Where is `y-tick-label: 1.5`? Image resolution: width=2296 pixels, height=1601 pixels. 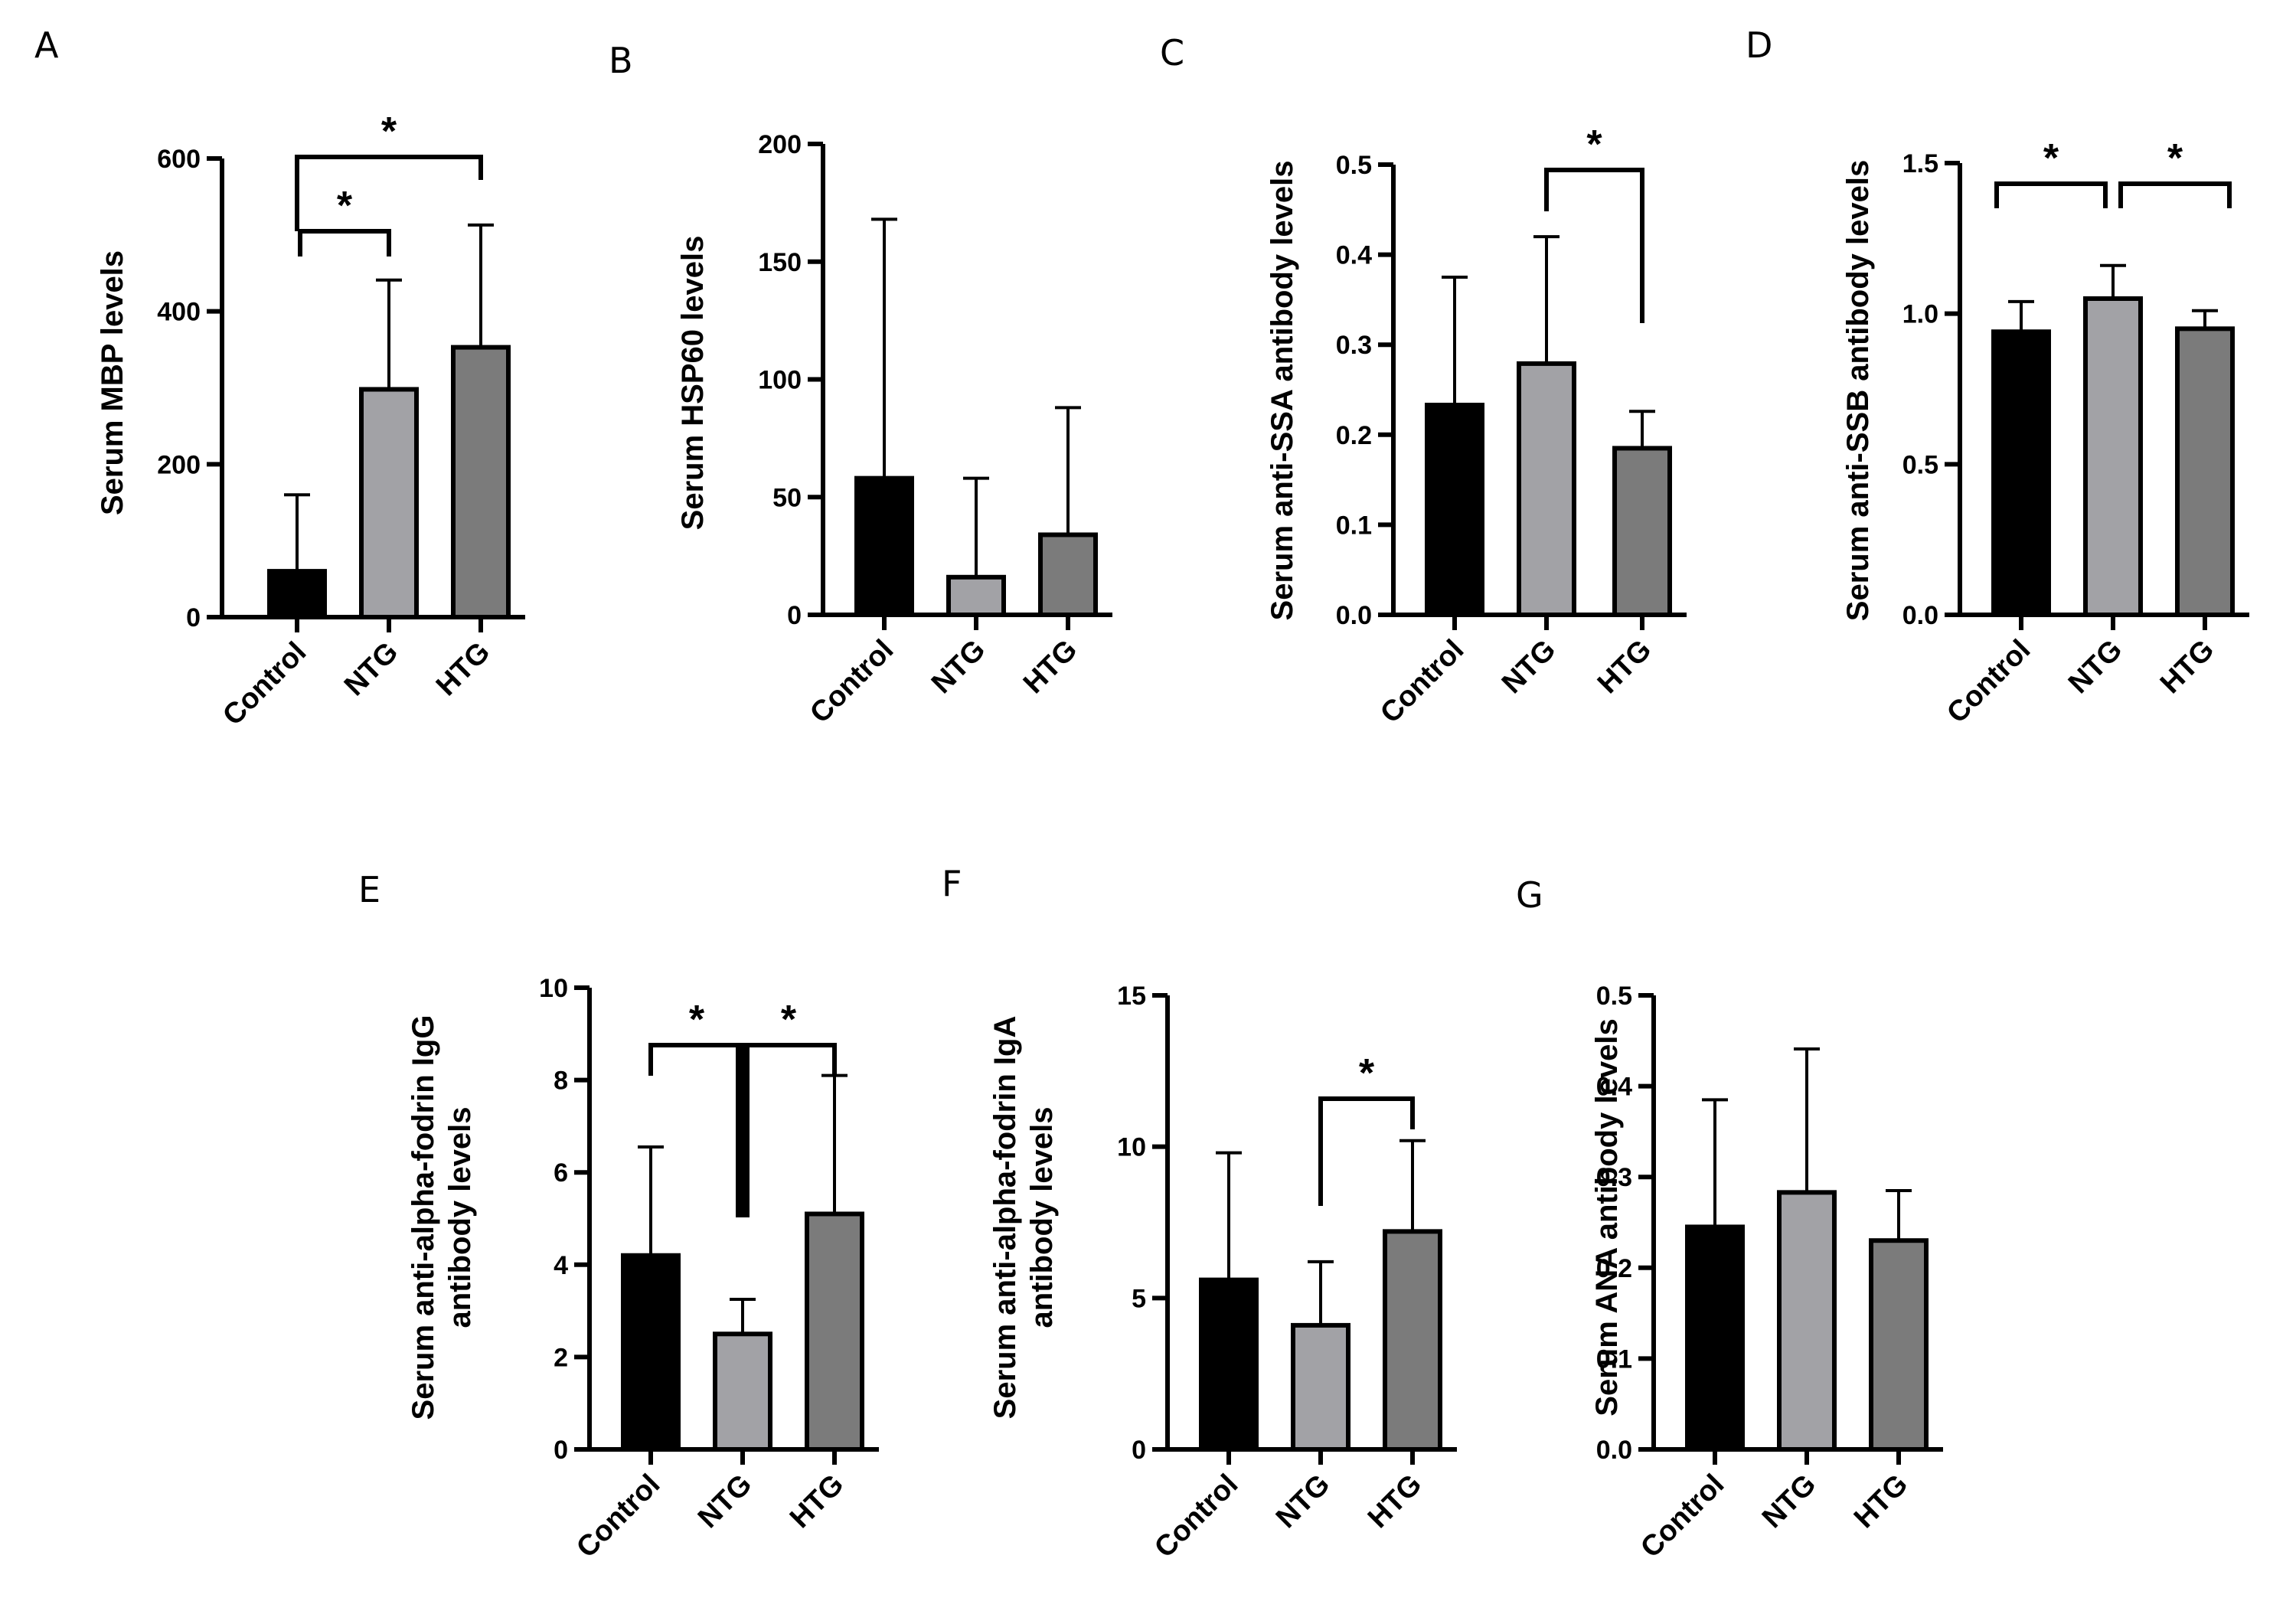
y-tick-label: 1.5 is located at coordinates (1920, 163).